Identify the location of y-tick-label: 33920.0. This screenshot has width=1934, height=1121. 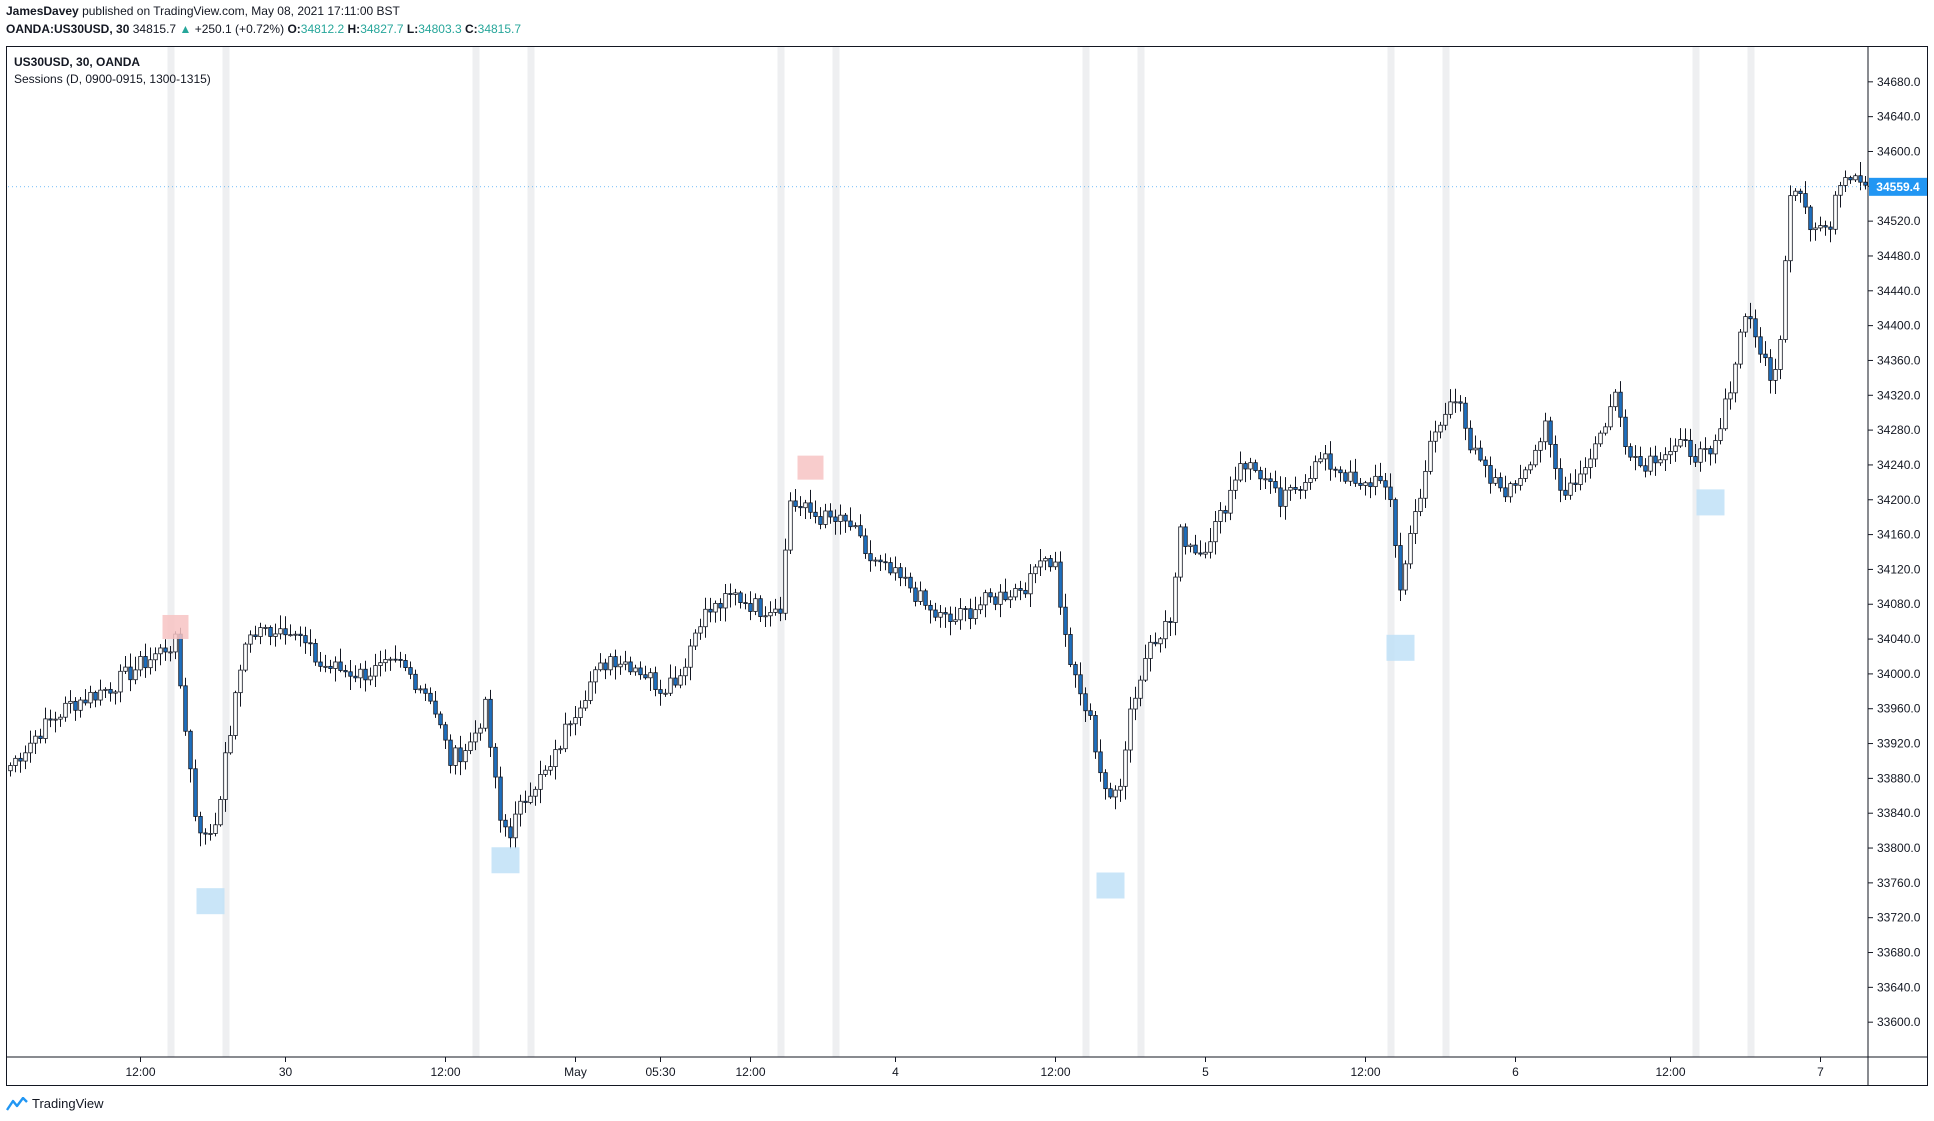
(1899, 744).